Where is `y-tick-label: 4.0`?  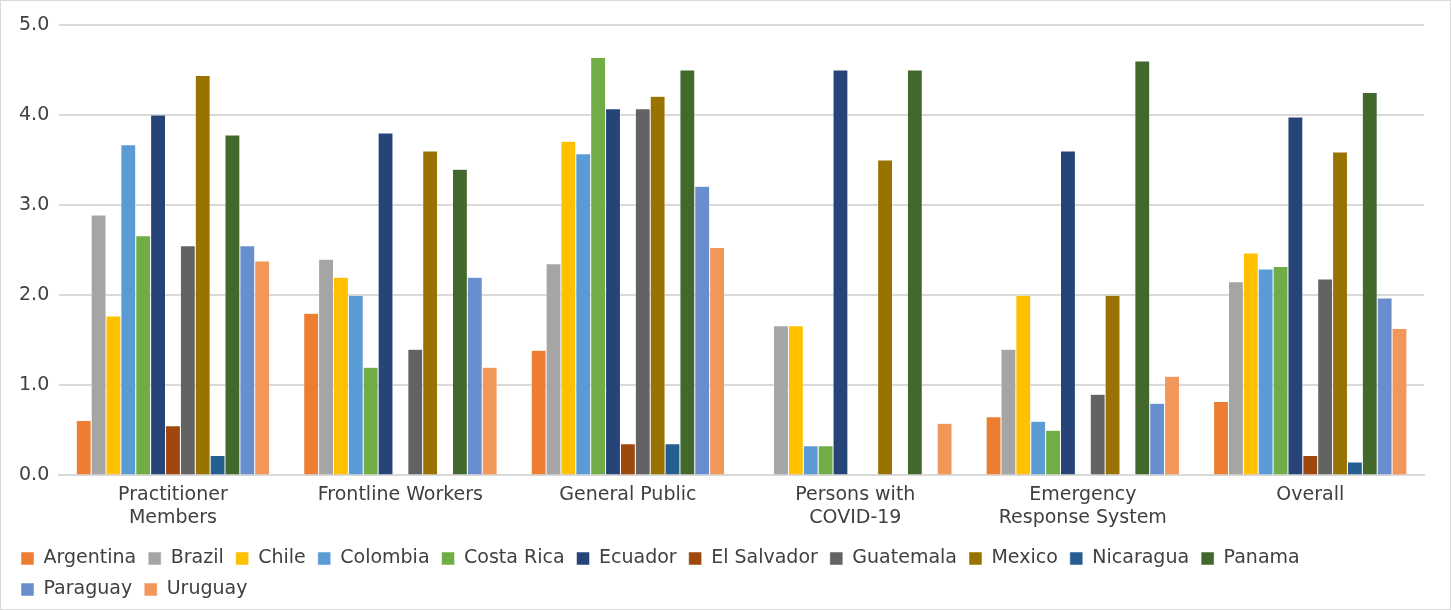
y-tick-label: 4.0 is located at coordinates (34, 113).